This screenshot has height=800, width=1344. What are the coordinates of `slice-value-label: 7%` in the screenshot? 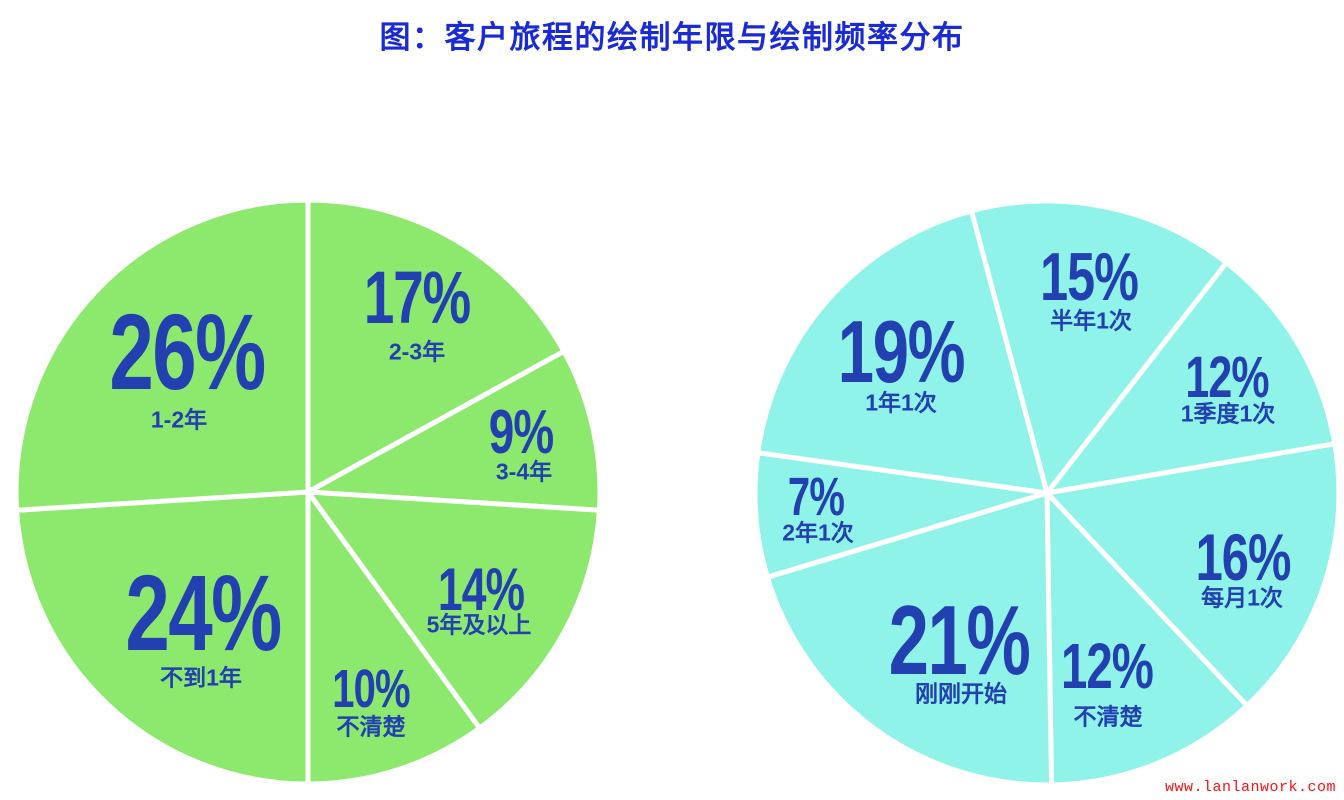 It's located at (816, 497).